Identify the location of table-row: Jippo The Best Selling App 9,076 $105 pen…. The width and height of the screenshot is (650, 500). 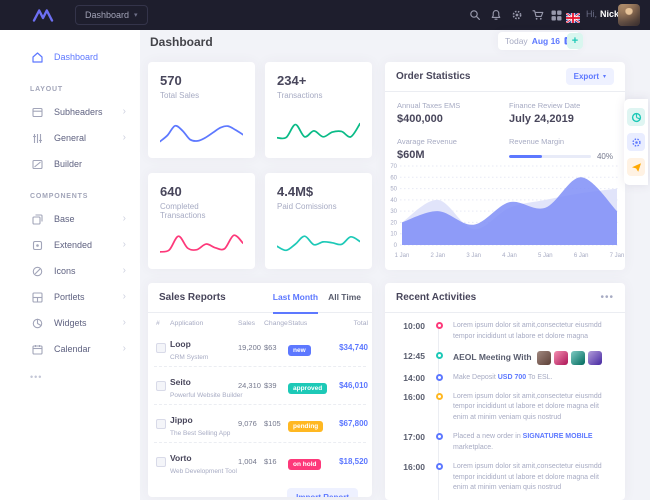
(261, 424).